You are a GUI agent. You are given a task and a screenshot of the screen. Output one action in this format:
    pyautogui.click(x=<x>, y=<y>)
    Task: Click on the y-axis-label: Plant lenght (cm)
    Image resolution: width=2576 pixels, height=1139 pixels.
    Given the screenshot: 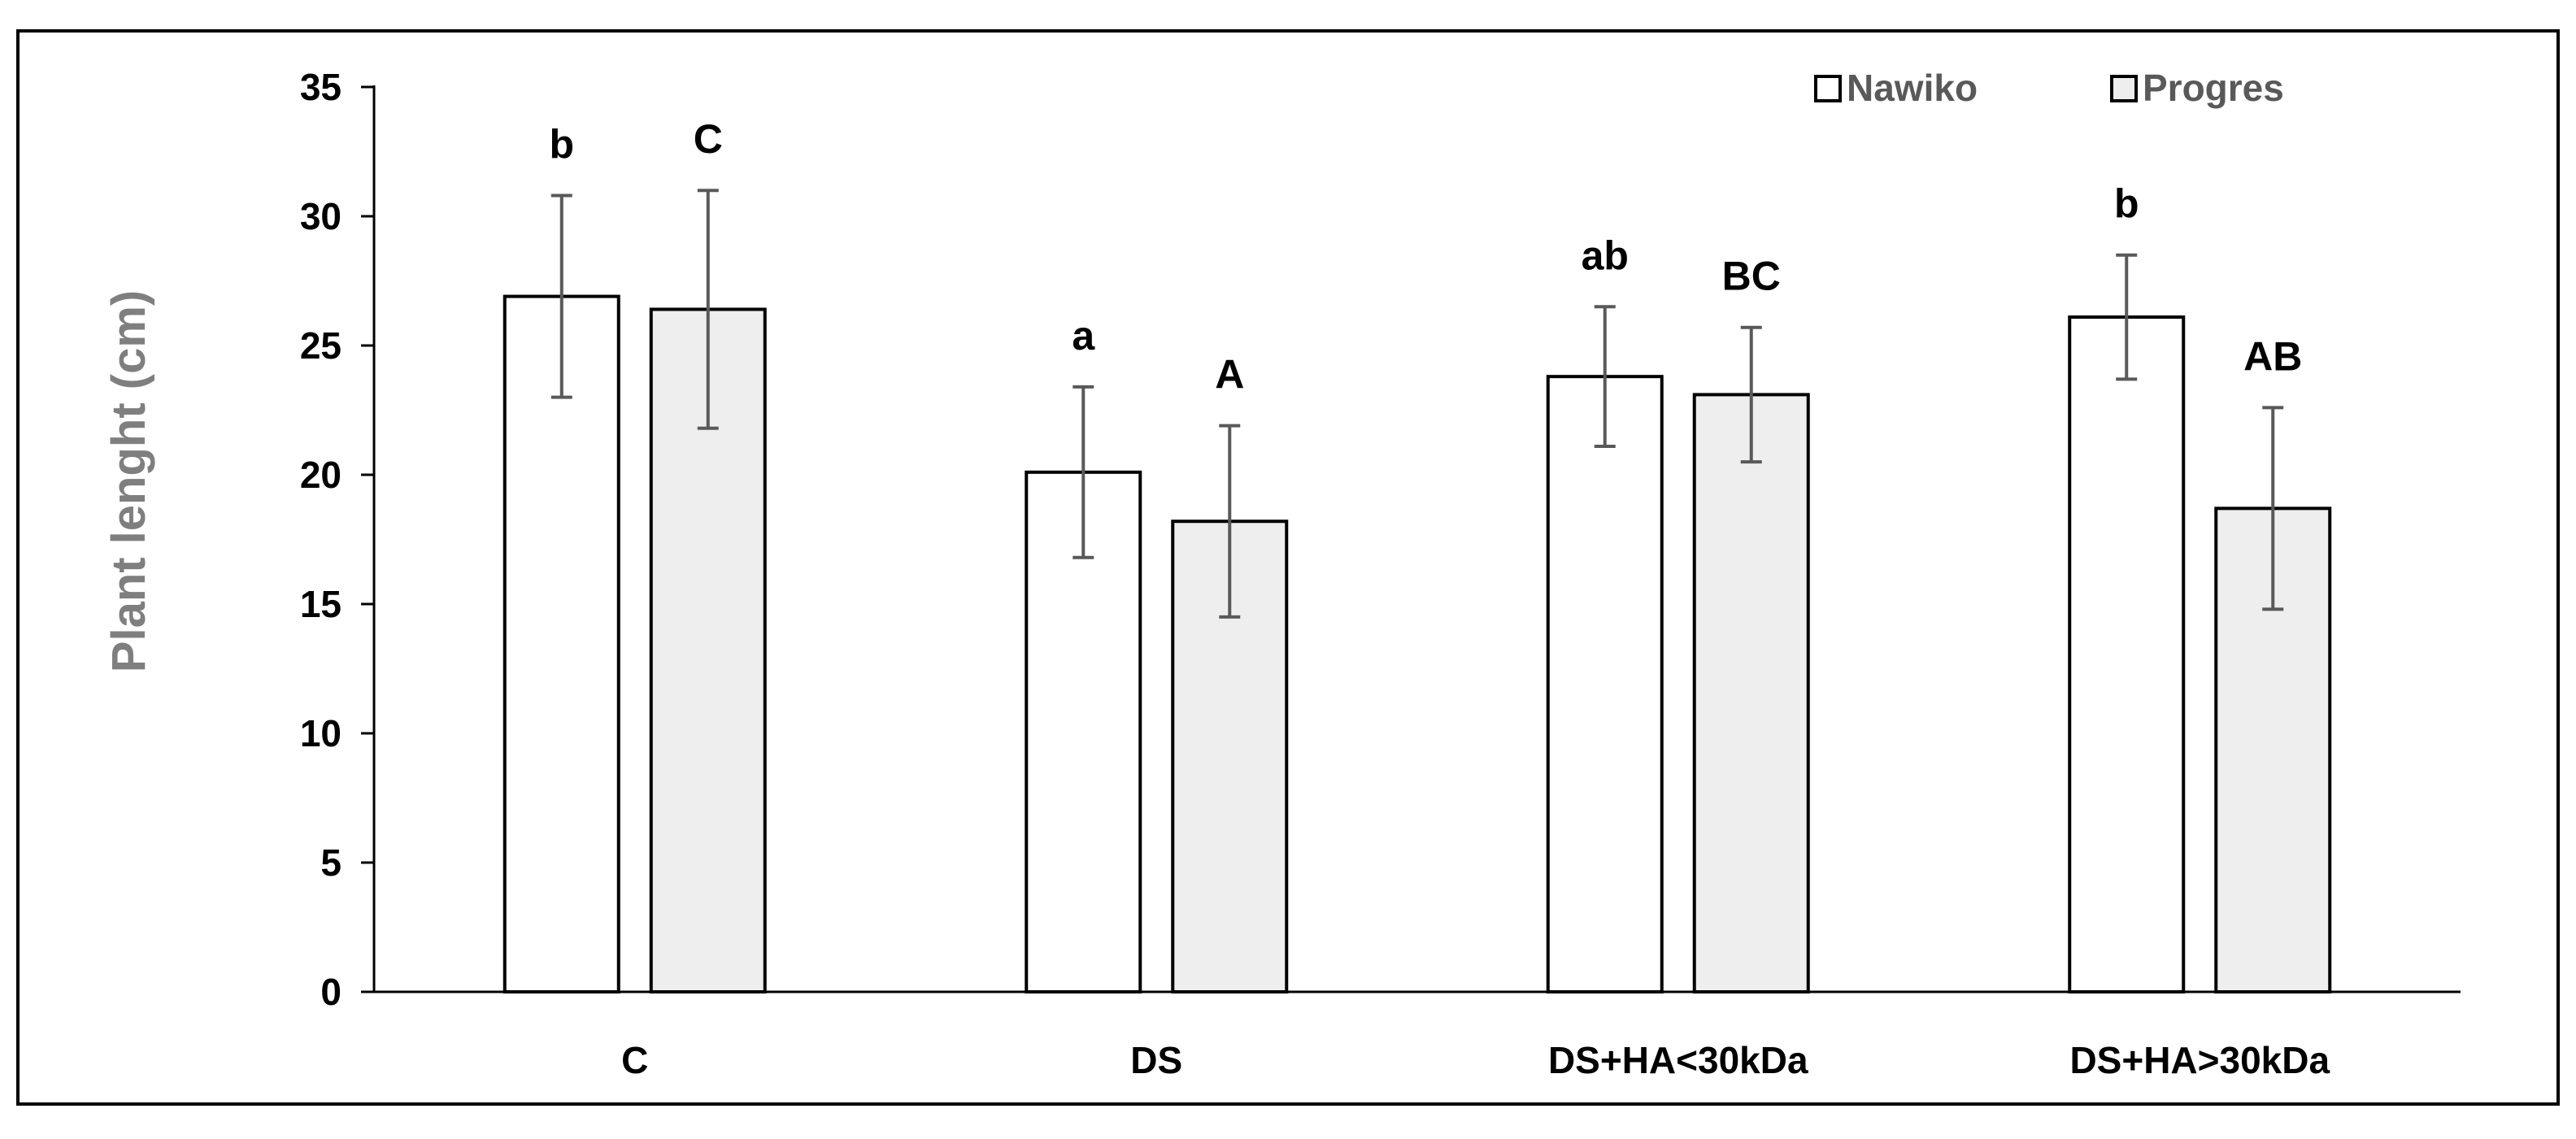 What is the action you would take?
    pyautogui.click(x=129, y=481)
    